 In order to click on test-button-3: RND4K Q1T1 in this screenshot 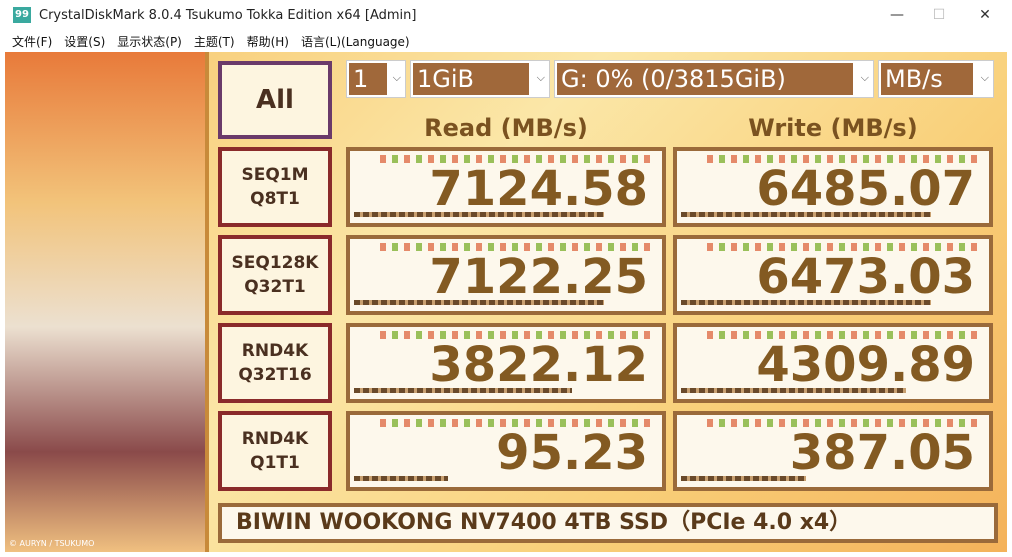, I will do `click(275, 451)`.